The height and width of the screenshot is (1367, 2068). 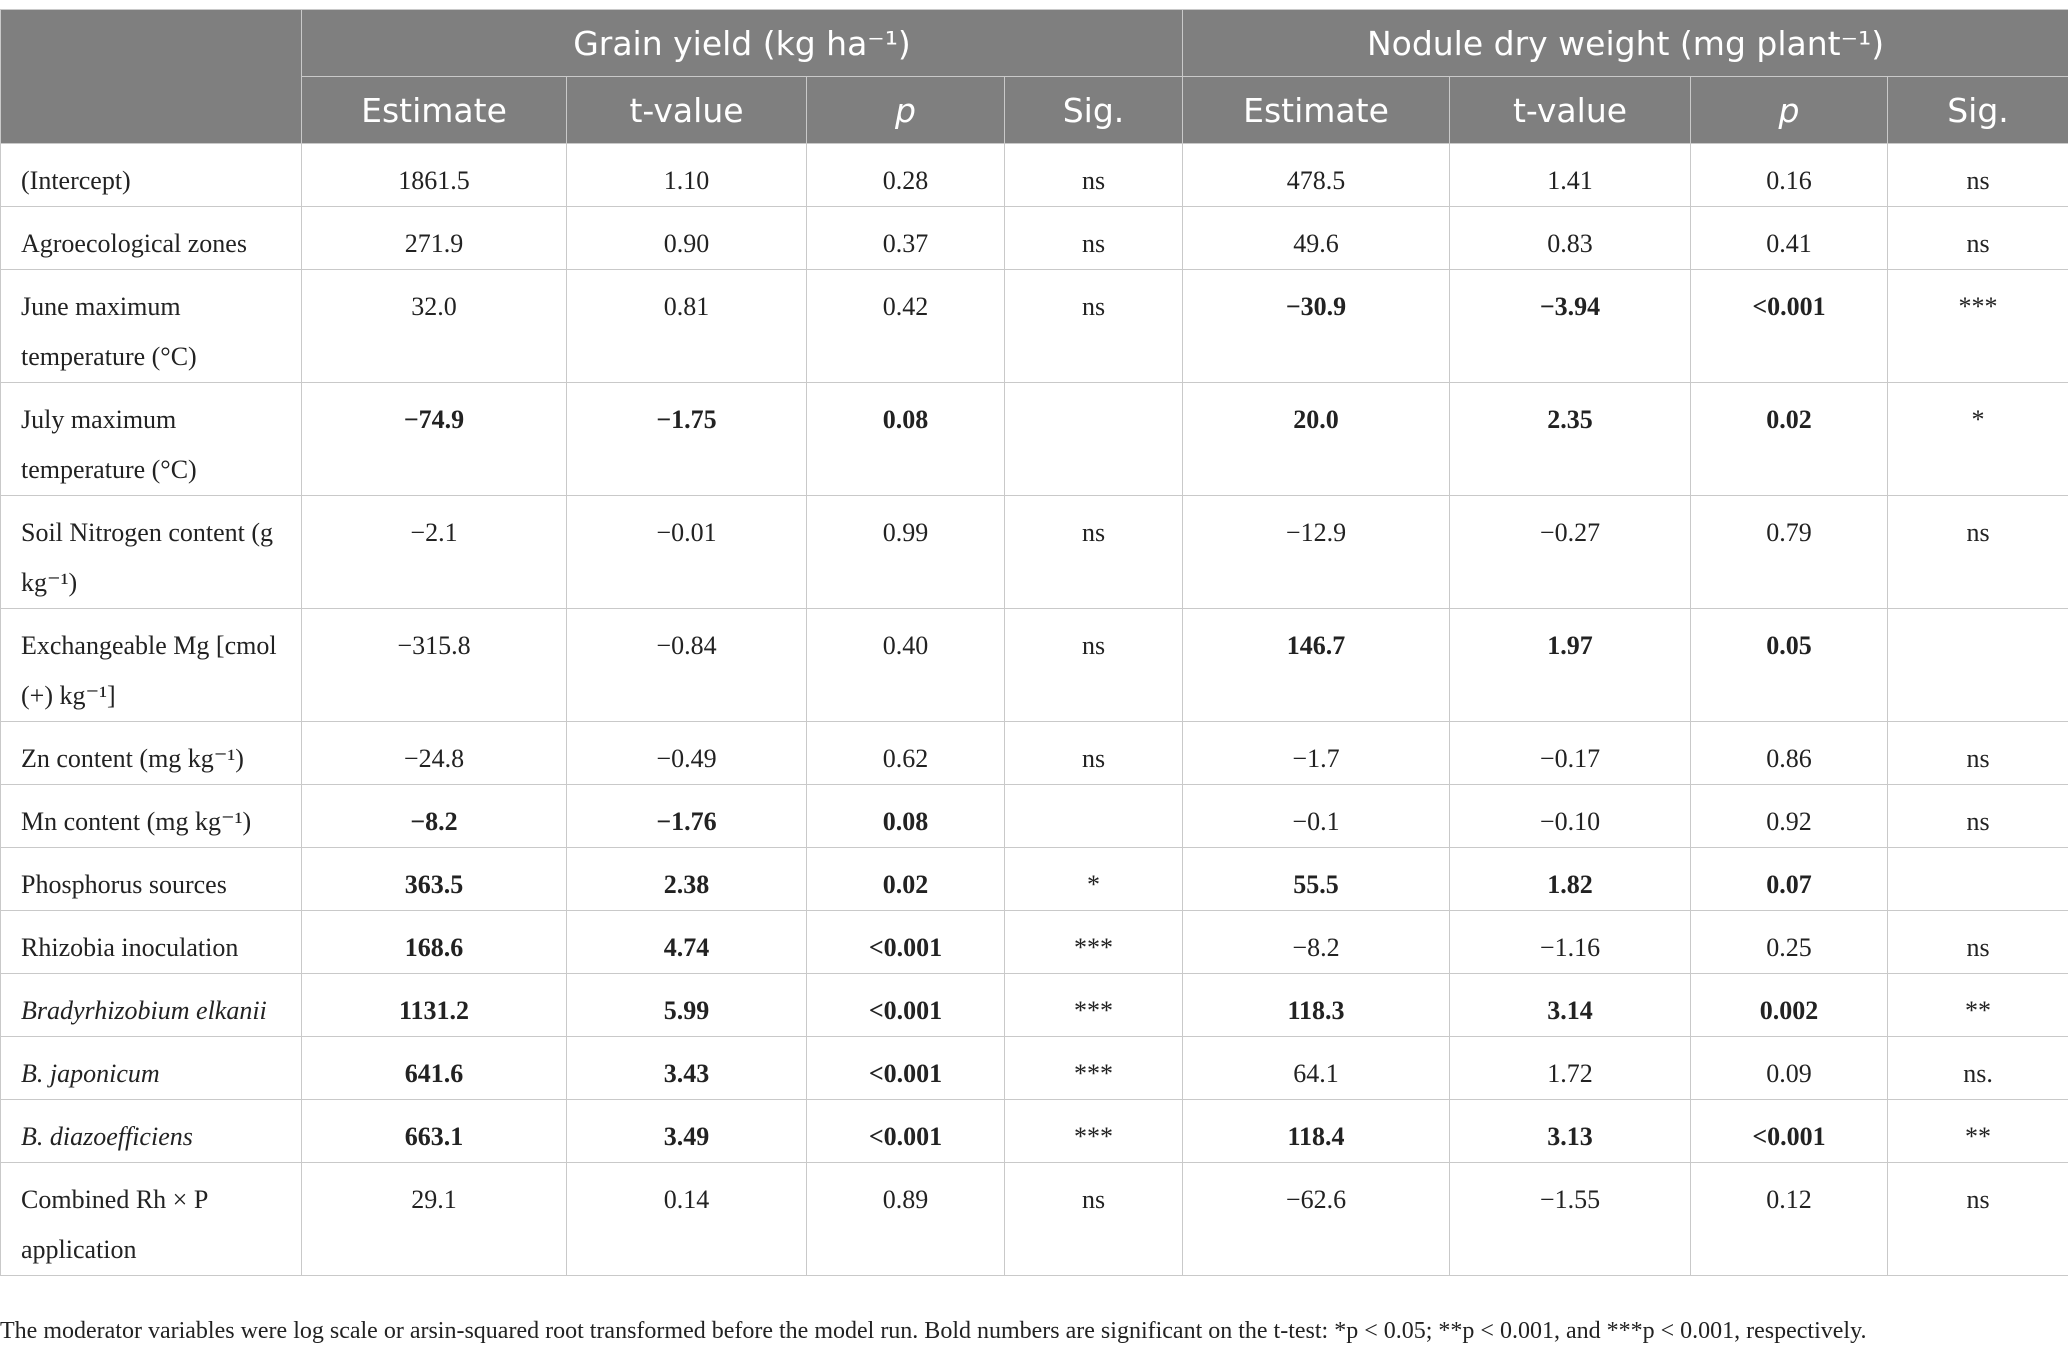 I want to click on row-label: Rhizobia inoculation, so click(x=151, y=942).